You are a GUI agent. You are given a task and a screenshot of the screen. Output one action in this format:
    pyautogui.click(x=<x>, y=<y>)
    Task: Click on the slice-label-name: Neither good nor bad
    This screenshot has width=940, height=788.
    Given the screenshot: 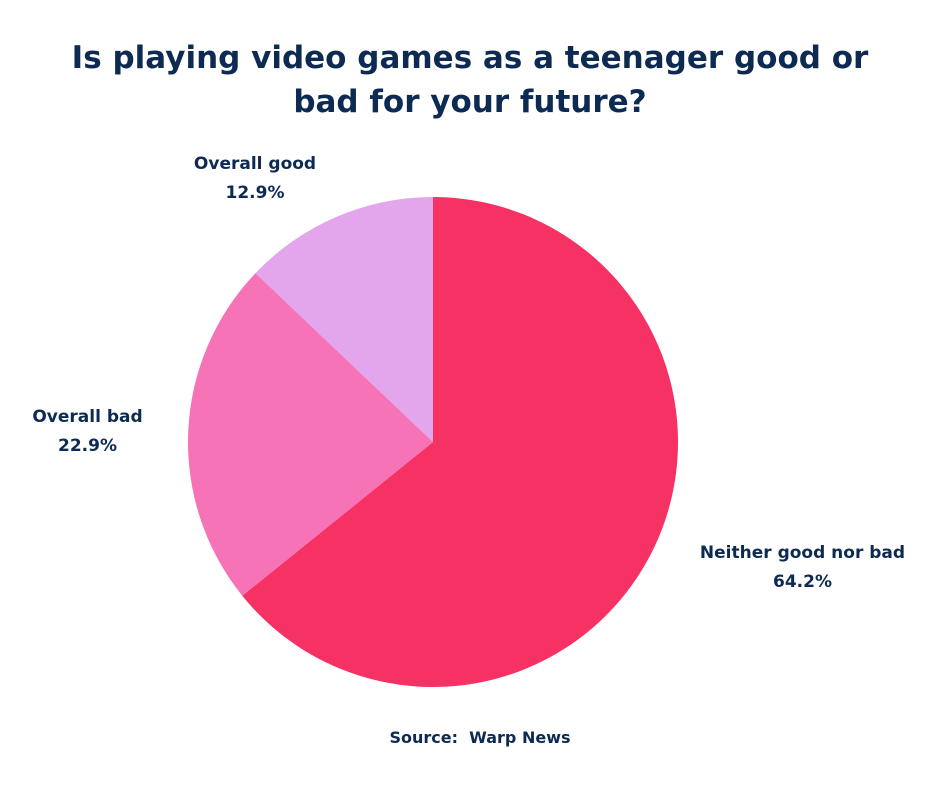 What is the action you would take?
    pyautogui.click(x=802, y=553)
    